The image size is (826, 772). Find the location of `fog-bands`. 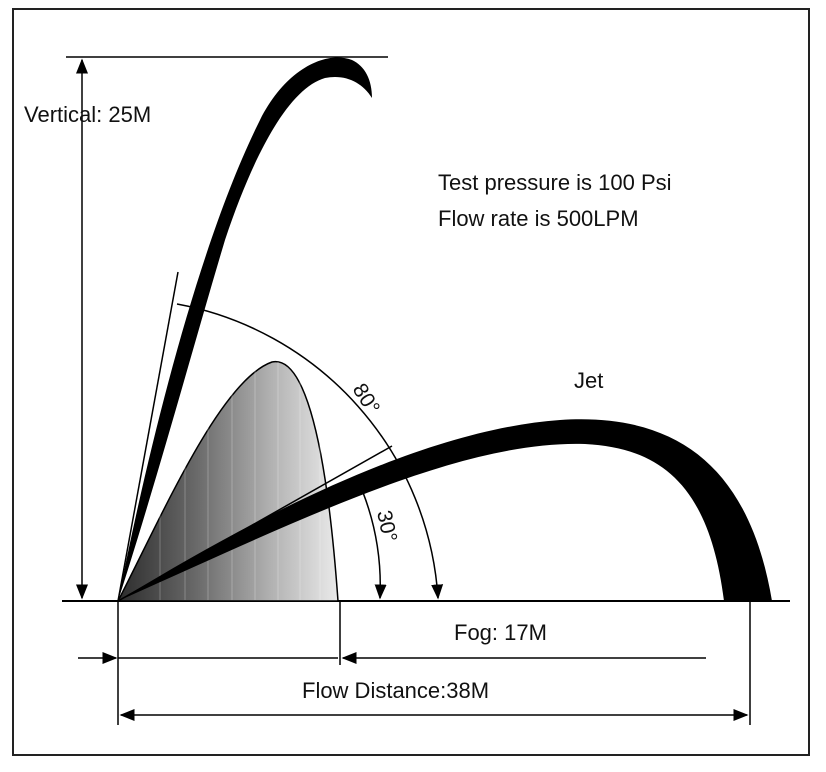

fog-bands is located at coordinates (240, 481).